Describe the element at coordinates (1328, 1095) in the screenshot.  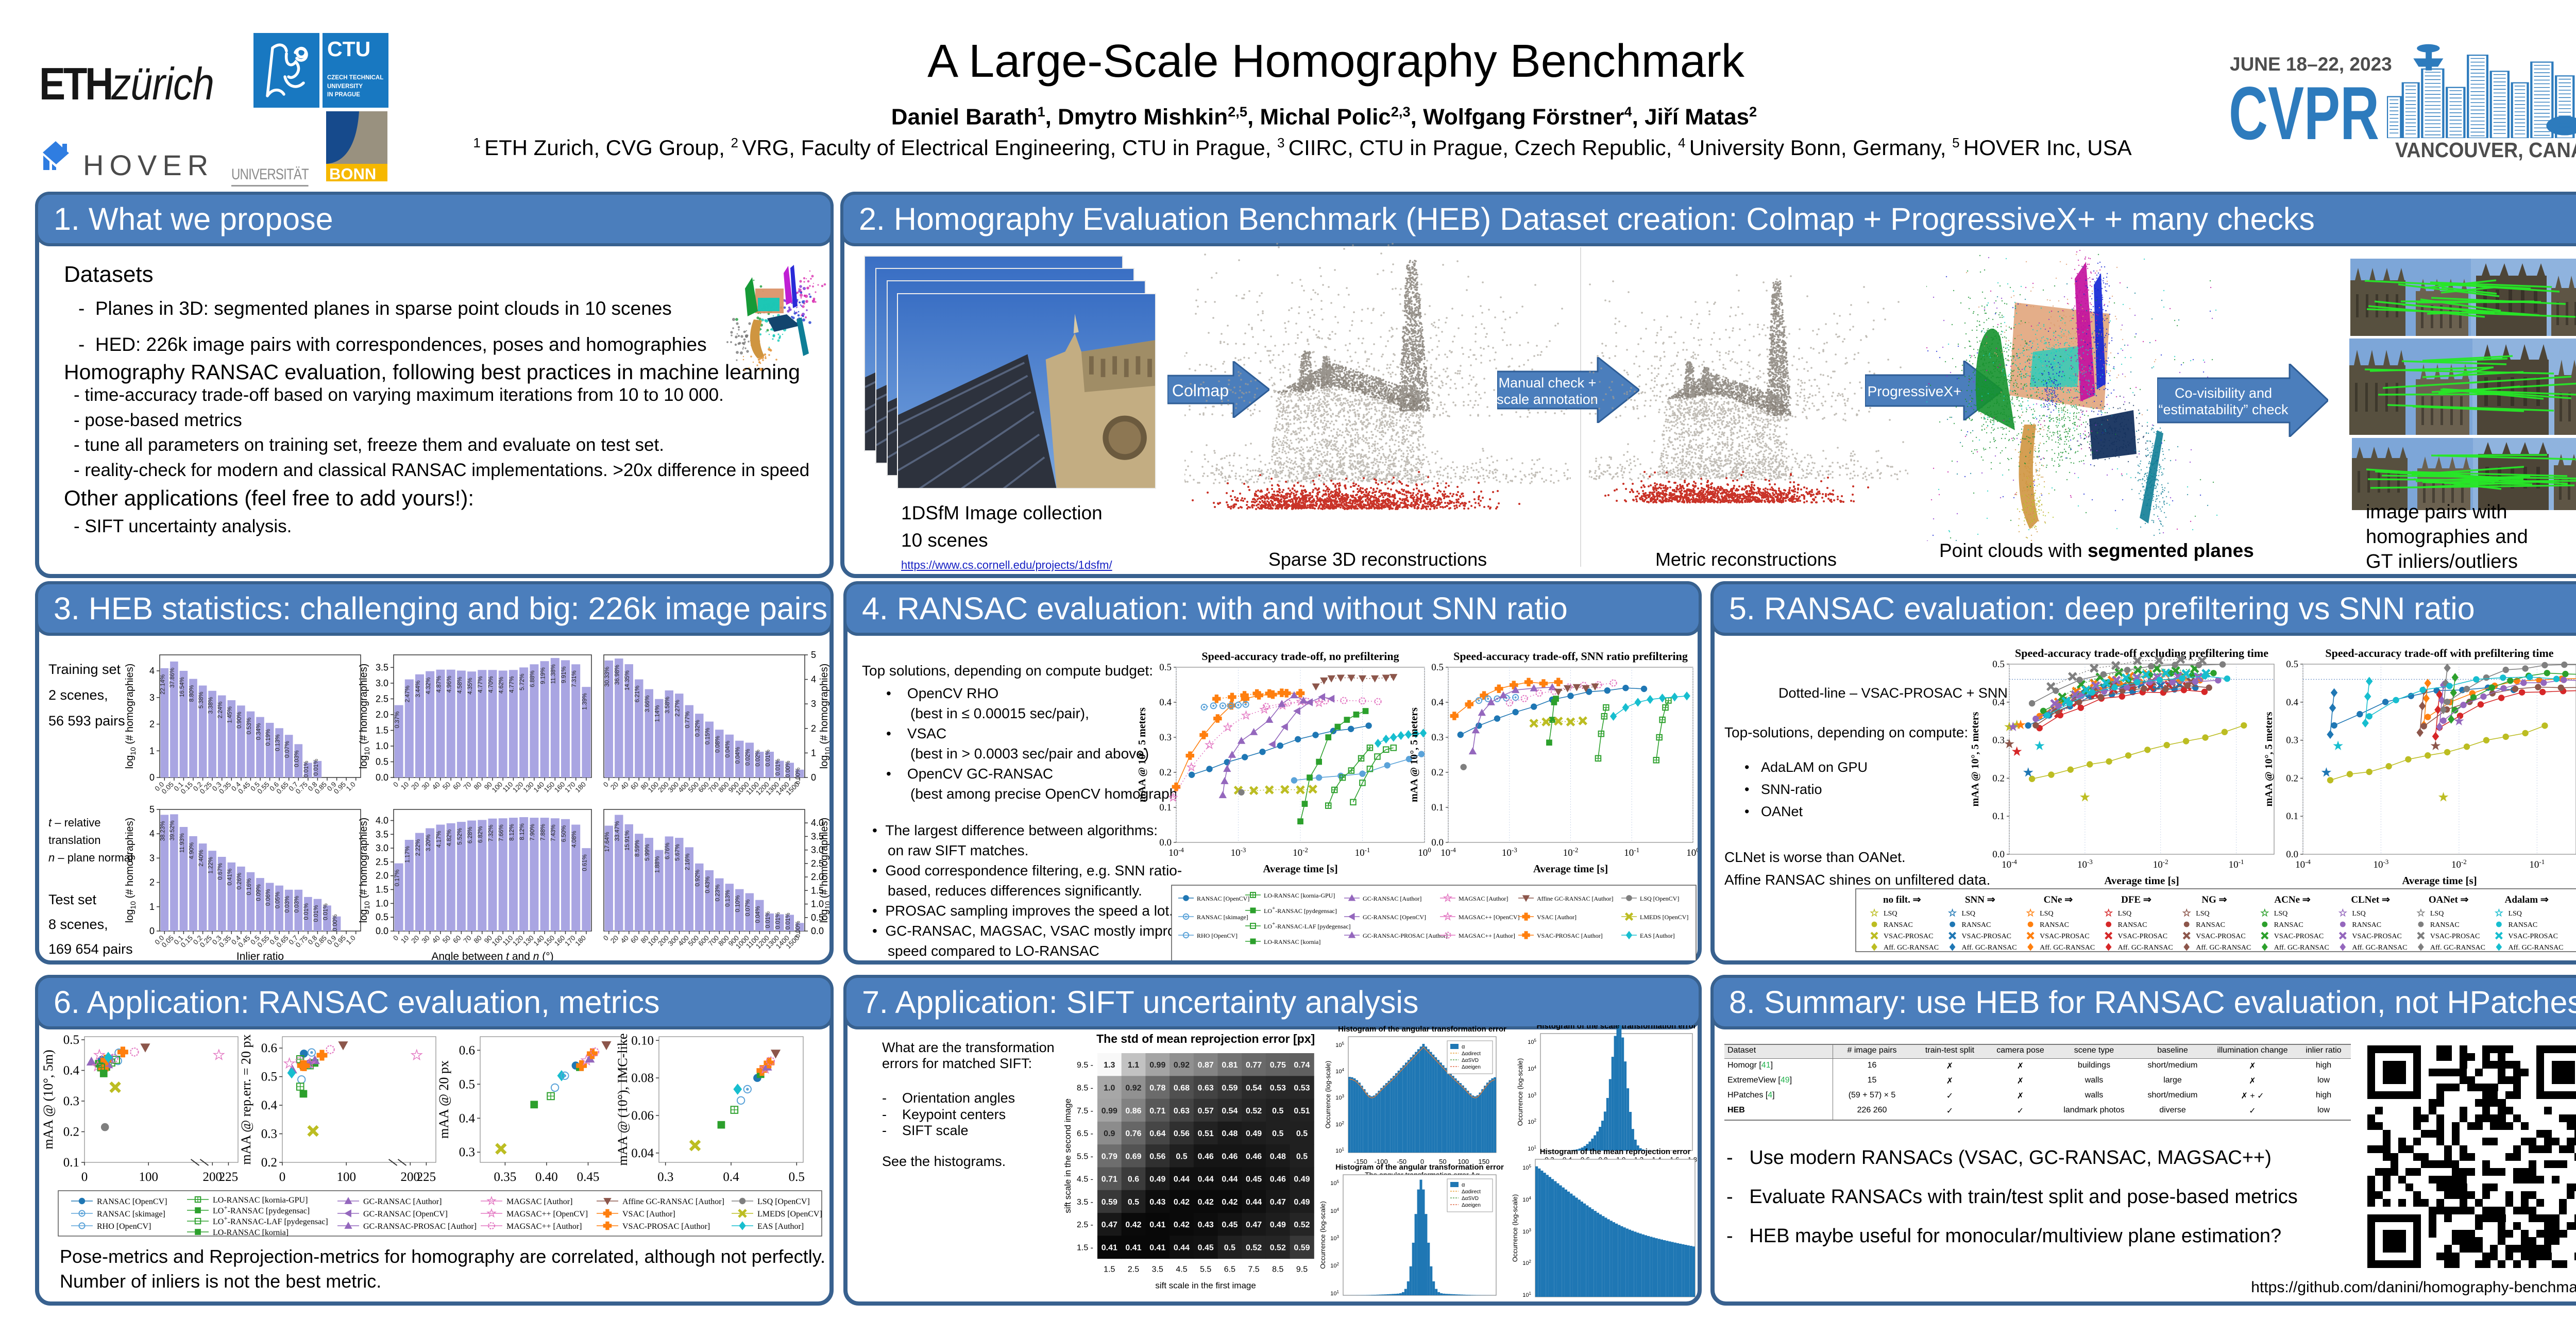
I see `svg-text: Occurrence (log-scale)` at that location.